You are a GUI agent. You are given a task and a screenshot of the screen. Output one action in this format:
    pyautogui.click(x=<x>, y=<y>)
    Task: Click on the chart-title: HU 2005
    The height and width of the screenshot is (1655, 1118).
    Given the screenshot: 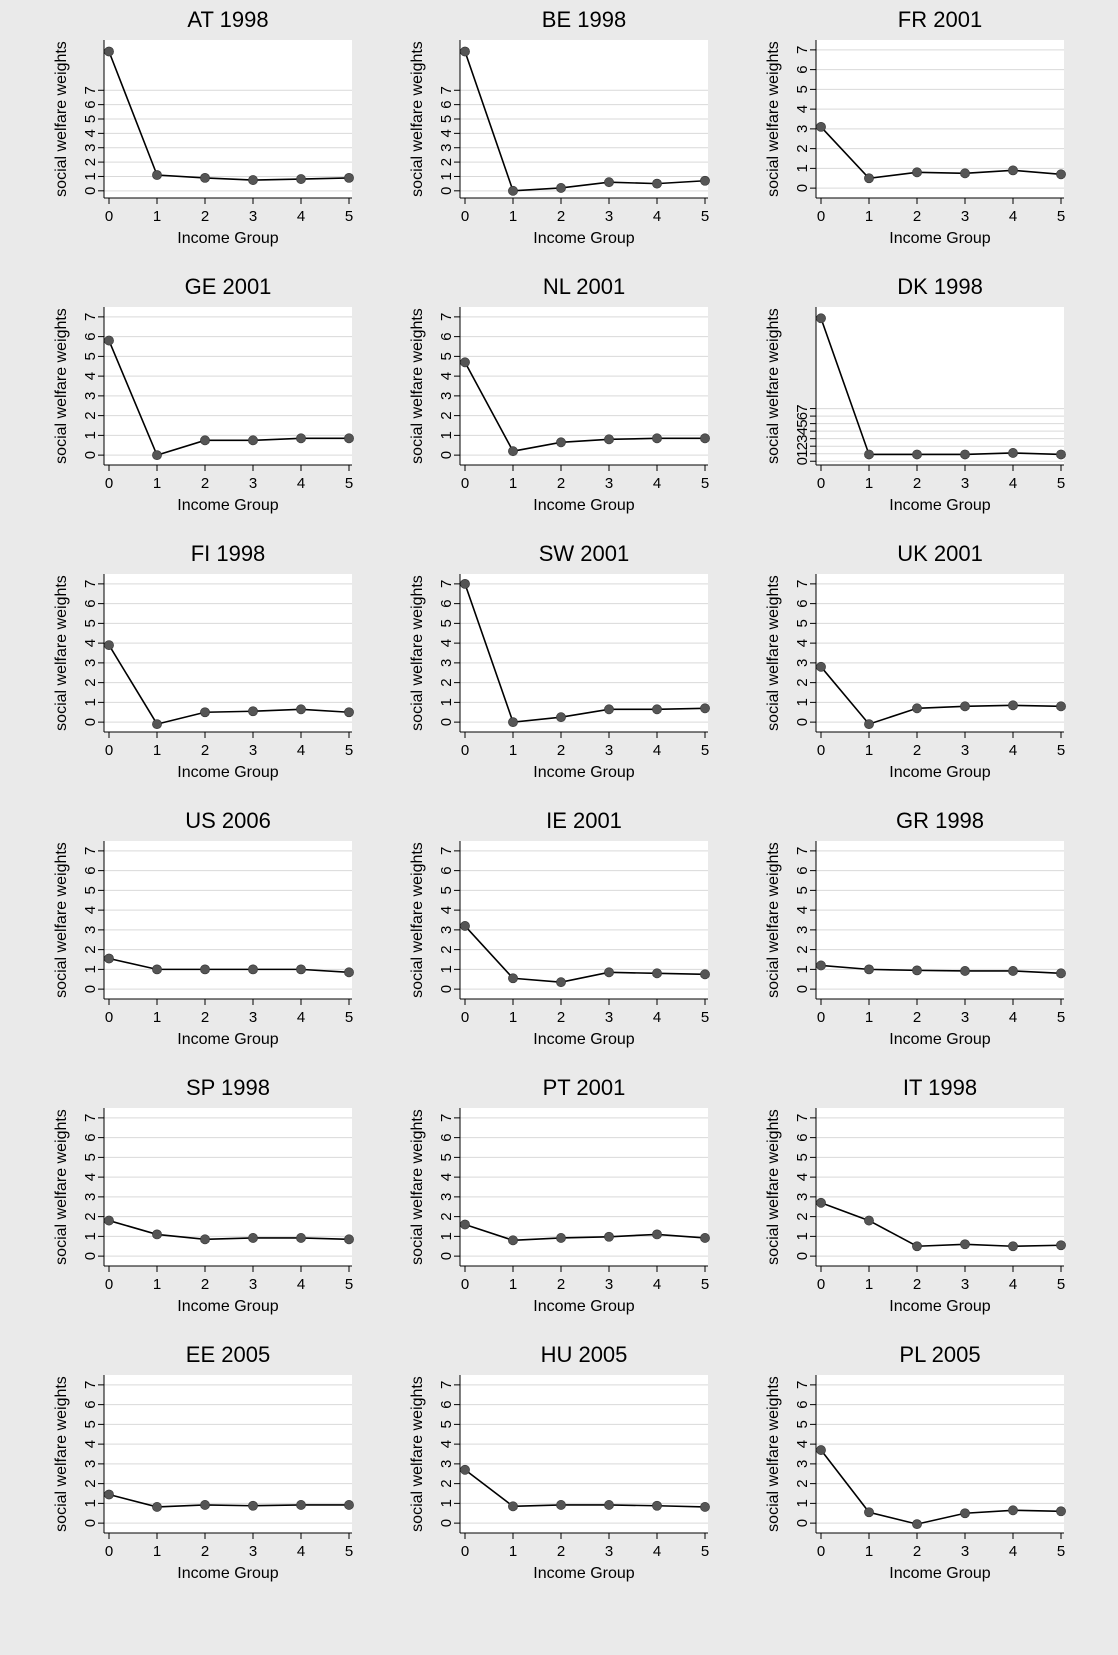 What is the action you would take?
    pyautogui.click(x=584, y=1354)
    